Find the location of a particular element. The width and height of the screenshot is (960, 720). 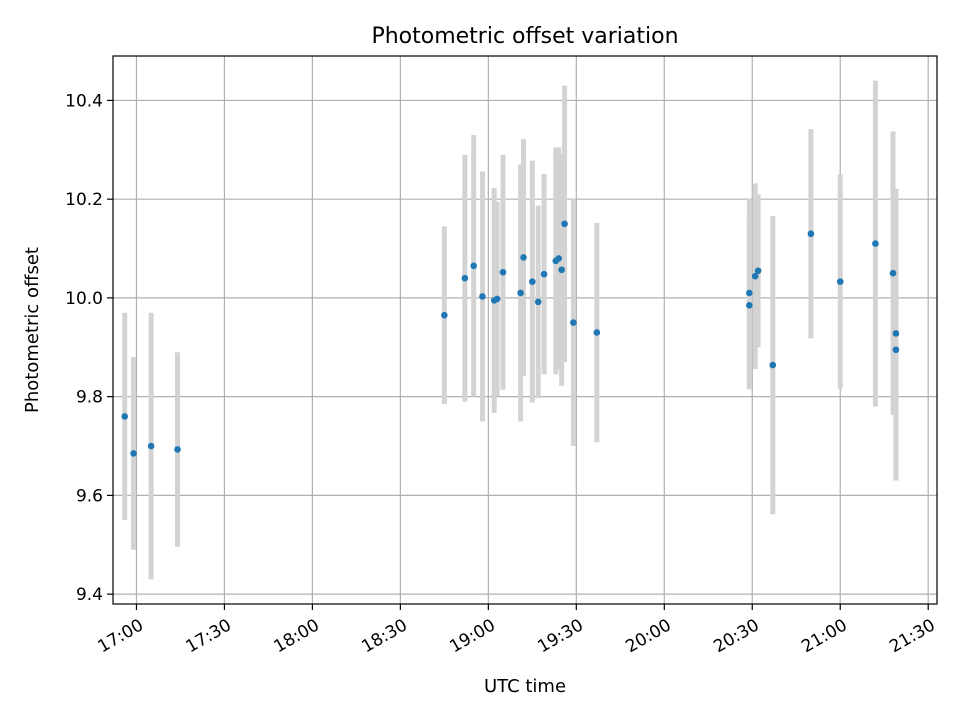

y-tick-label: 9.6 is located at coordinates (89, 496).